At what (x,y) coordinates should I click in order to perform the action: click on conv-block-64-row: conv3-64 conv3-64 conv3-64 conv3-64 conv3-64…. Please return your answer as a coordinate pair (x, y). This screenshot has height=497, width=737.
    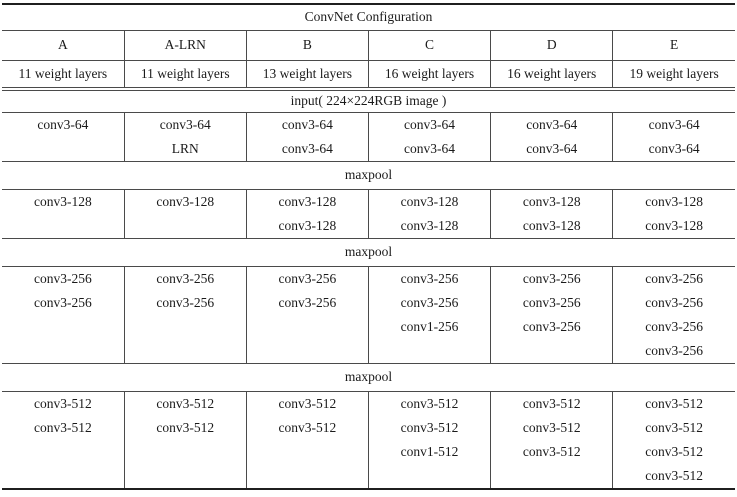
    Looking at the image, I should click on (368, 124).